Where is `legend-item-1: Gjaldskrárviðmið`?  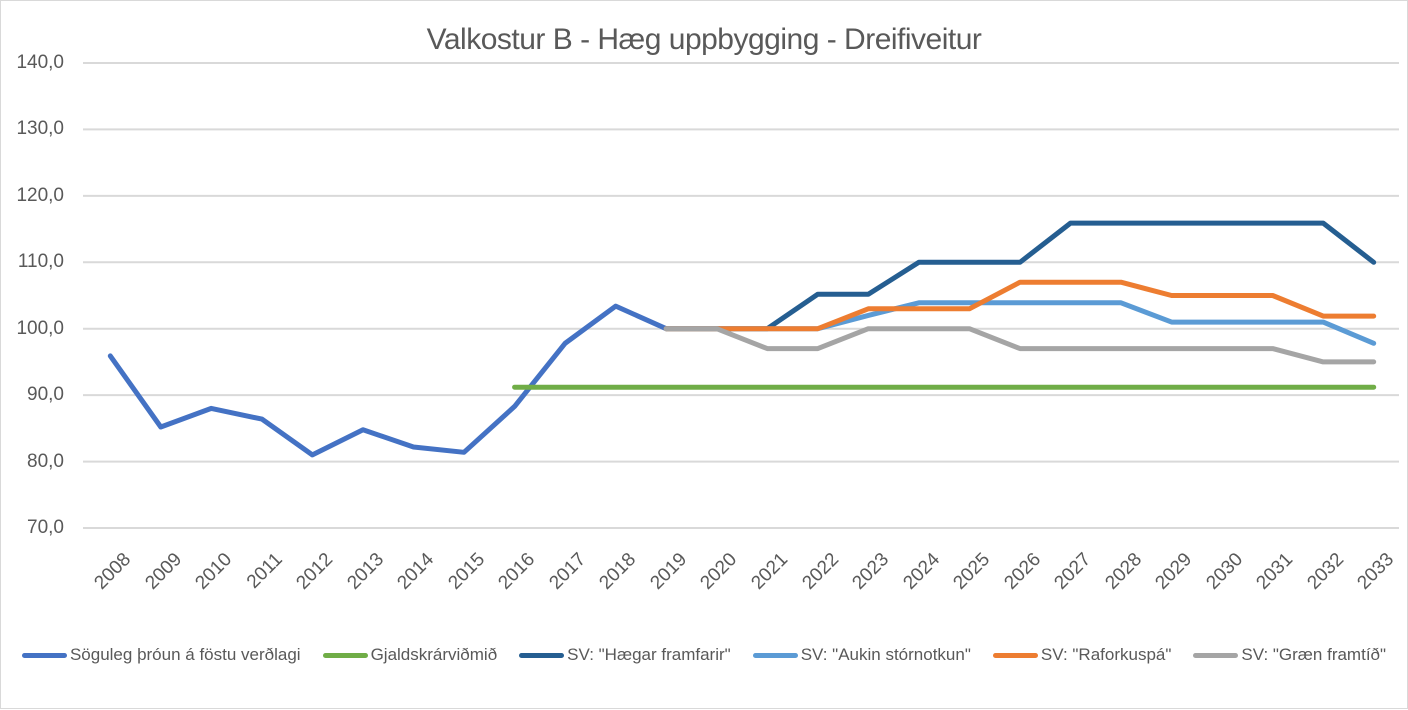
legend-item-1: Gjaldskrárviðmið is located at coordinates (410, 655).